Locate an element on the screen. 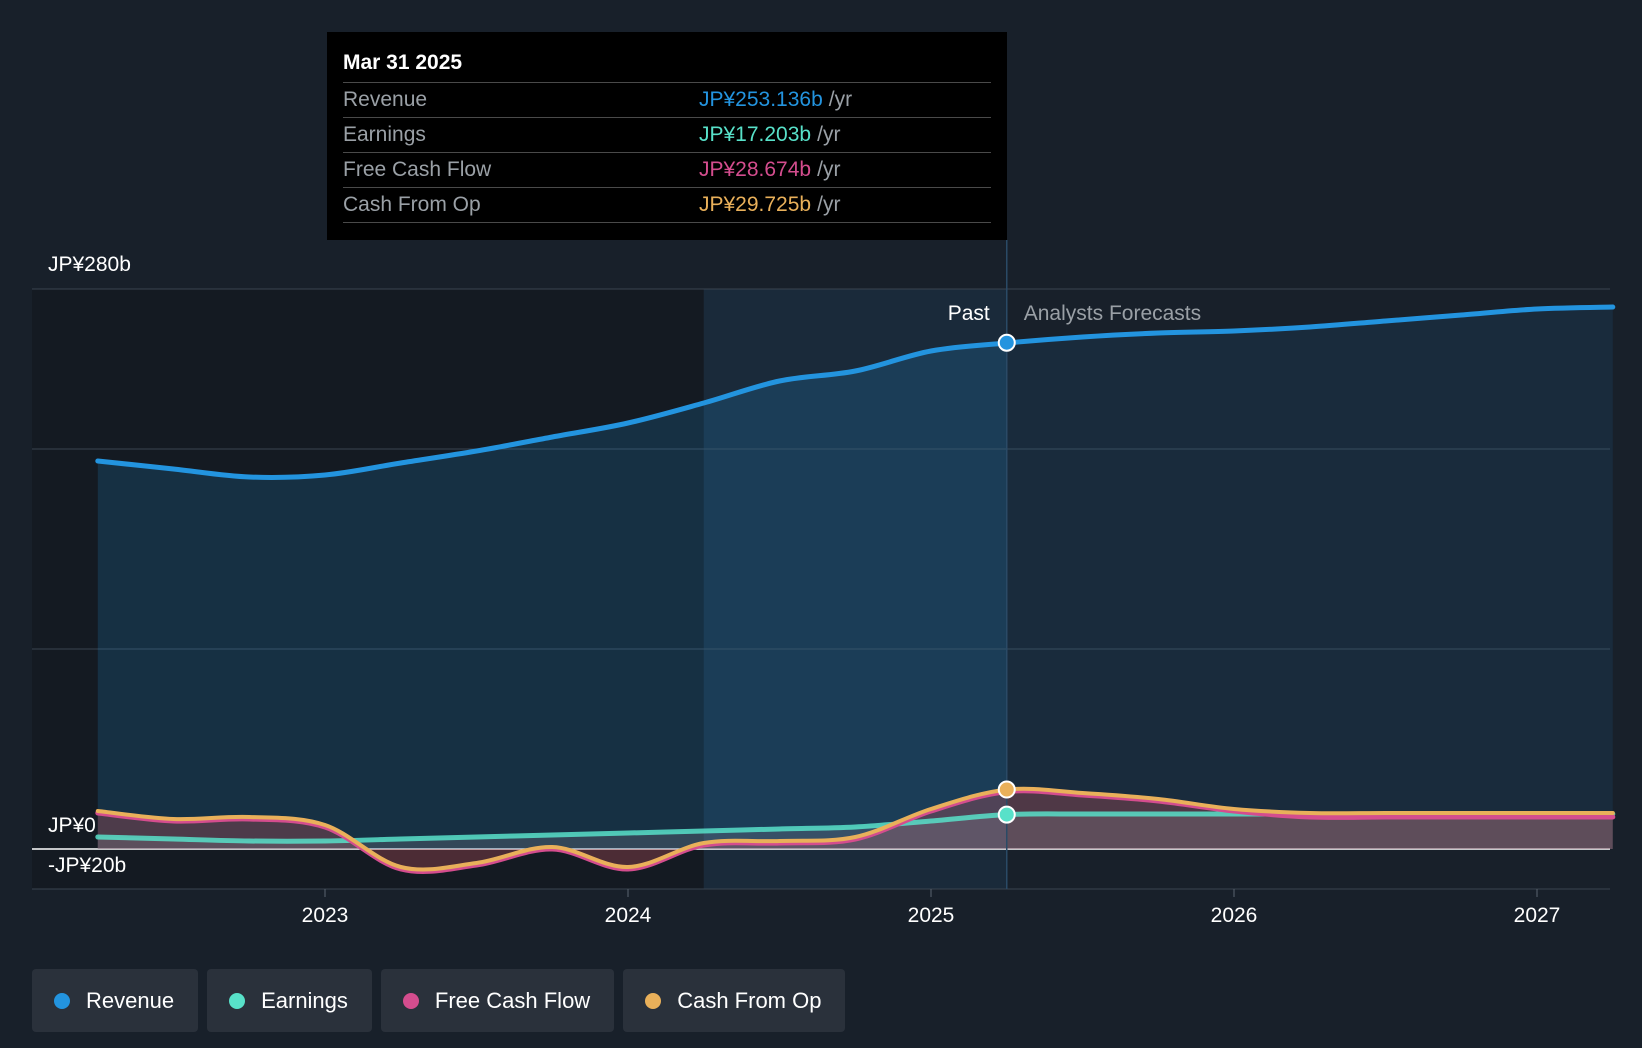 This screenshot has height=1048, width=1642. tooltip-value: JP¥29.725b is located at coordinates (755, 204).